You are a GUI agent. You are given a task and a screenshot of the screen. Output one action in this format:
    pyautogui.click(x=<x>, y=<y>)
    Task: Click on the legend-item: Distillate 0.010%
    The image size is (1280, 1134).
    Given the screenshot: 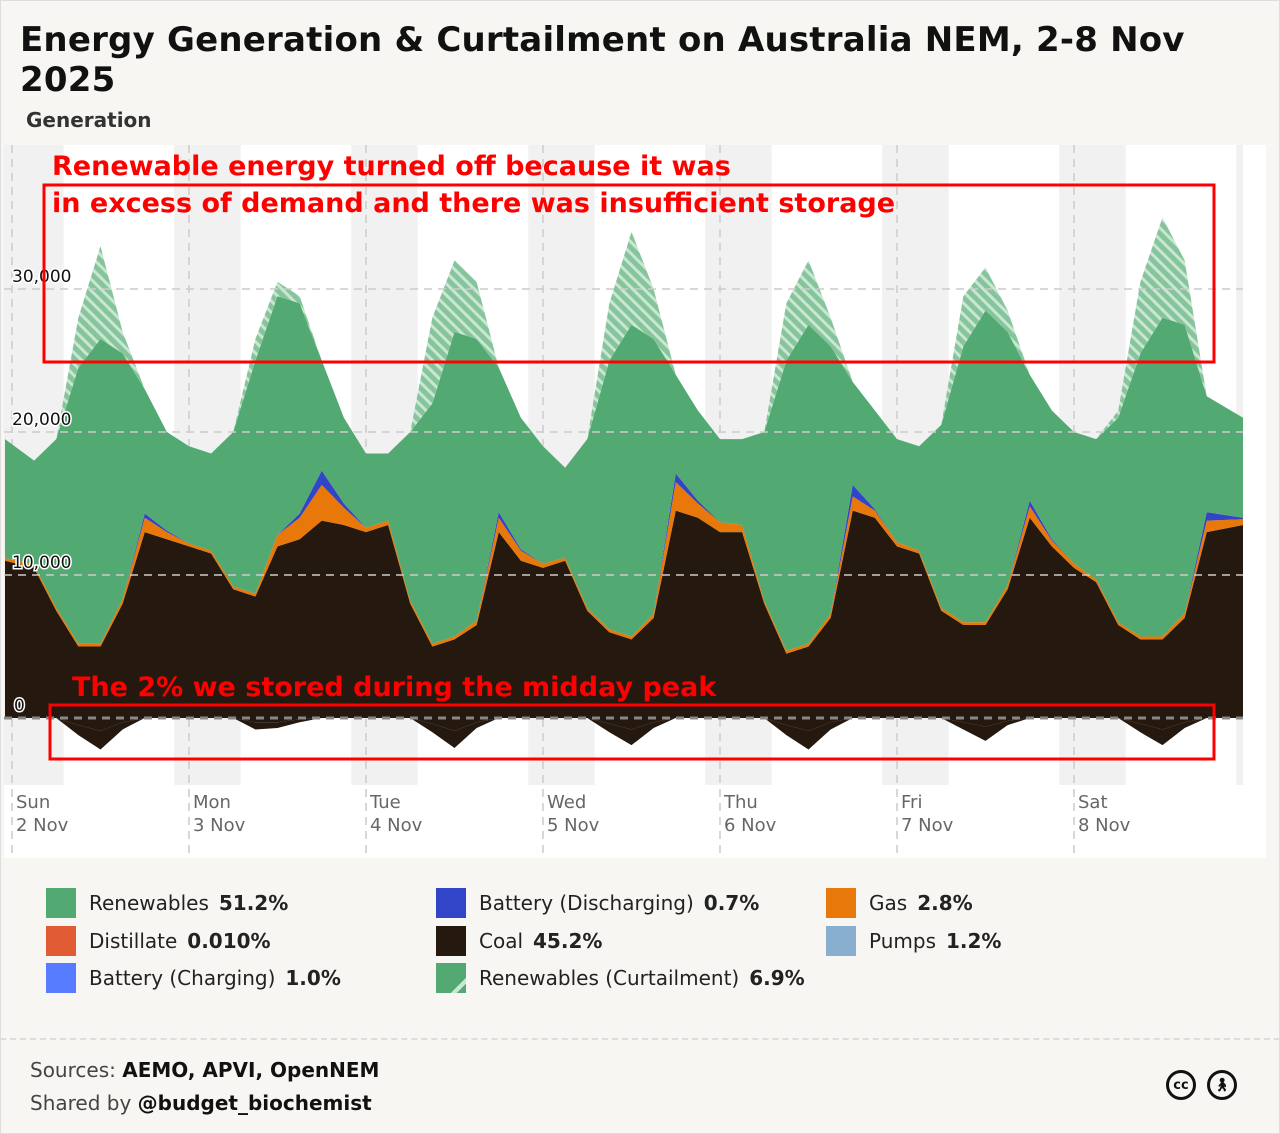 What is the action you would take?
    pyautogui.click(x=158, y=941)
    